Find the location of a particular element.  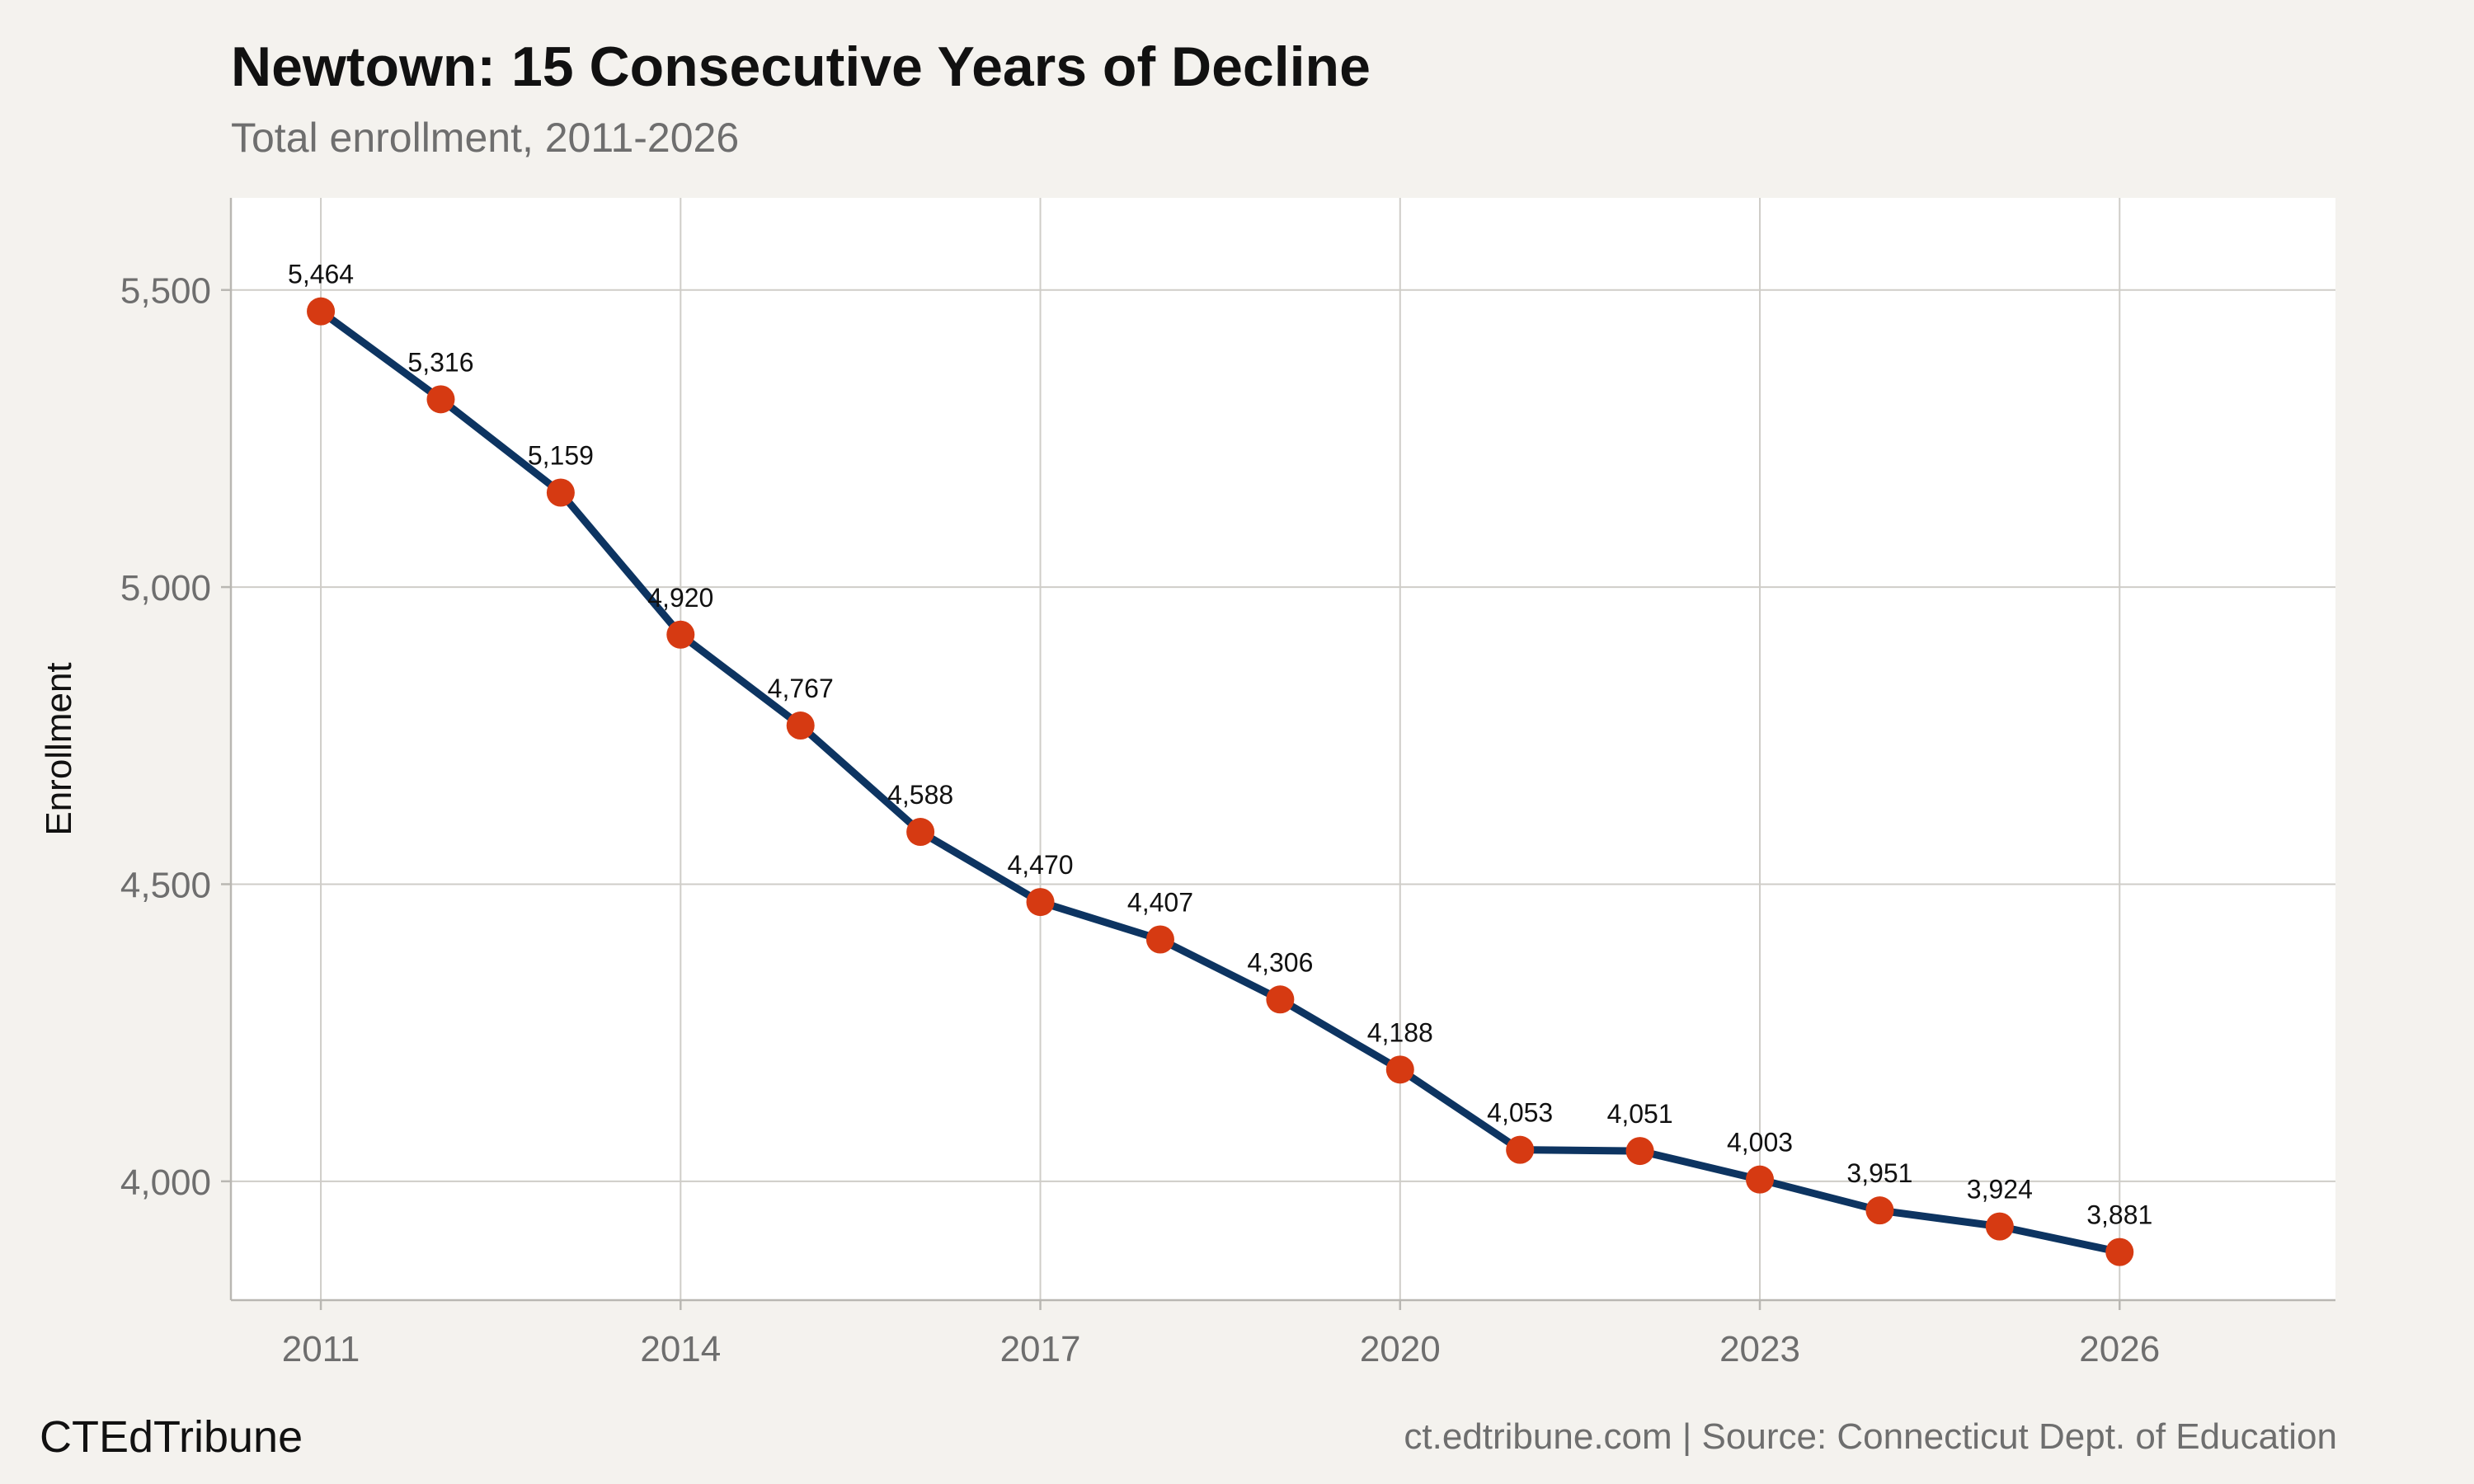

y-tick-label: 5,500 is located at coordinates (165, 291).